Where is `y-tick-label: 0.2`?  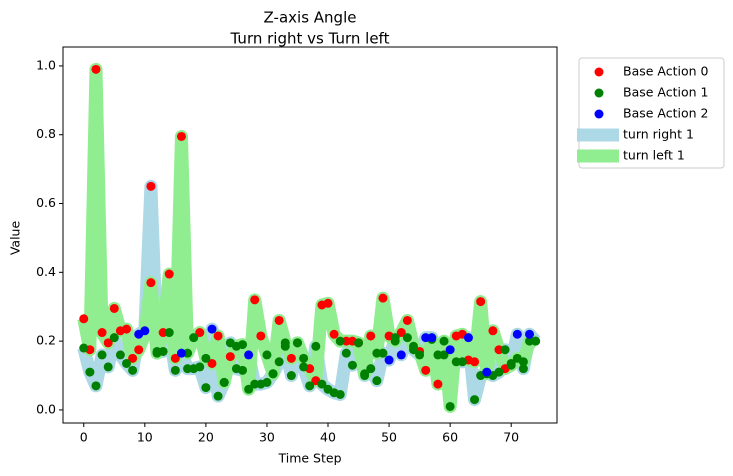 y-tick-label: 0.2 is located at coordinates (46, 340).